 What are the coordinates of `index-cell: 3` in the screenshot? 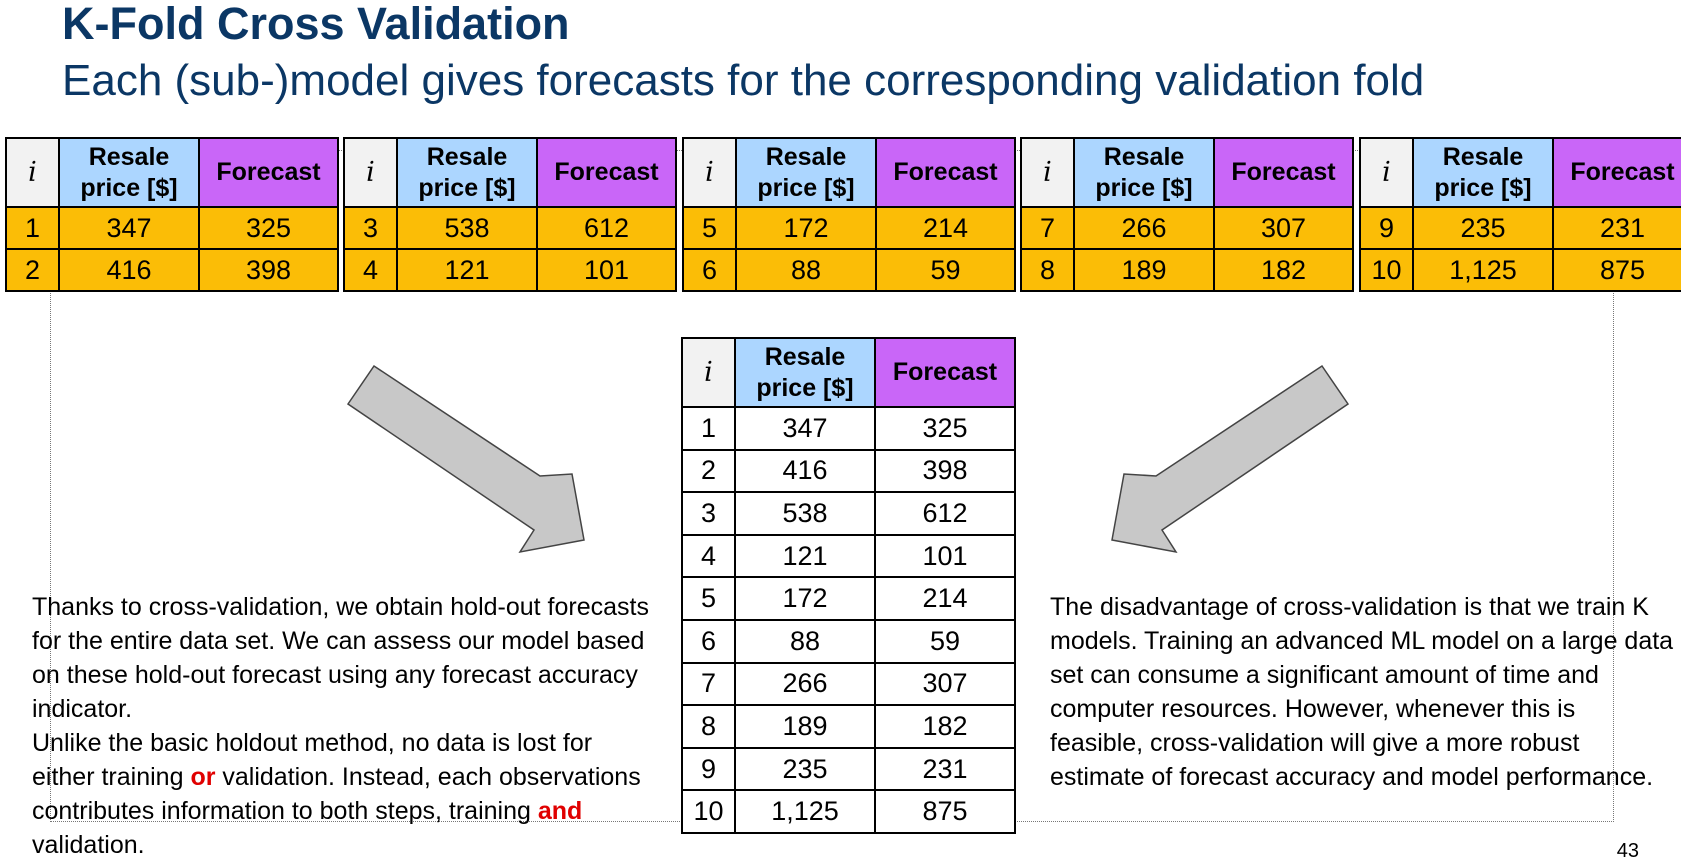 It's located at (370, 228).